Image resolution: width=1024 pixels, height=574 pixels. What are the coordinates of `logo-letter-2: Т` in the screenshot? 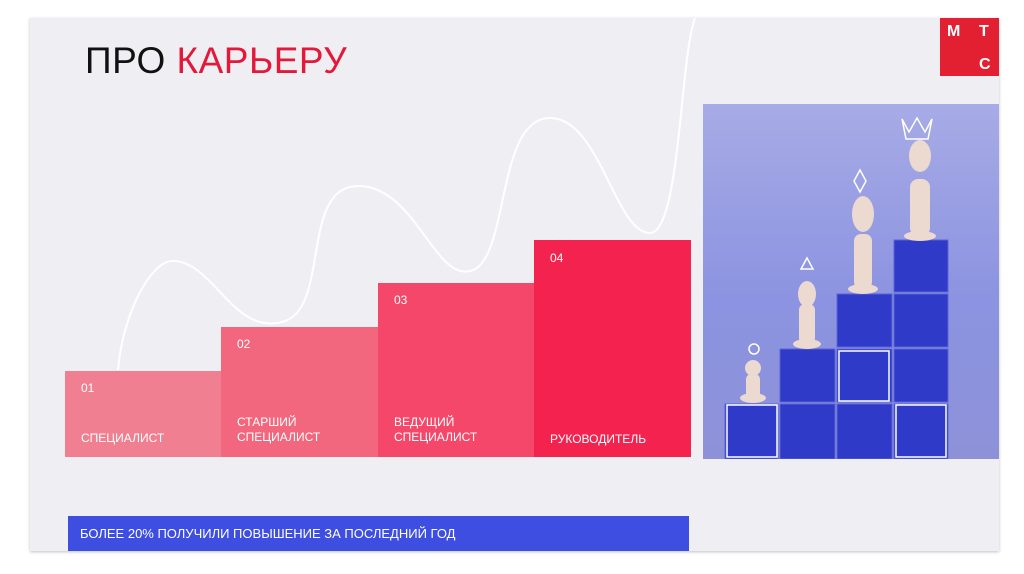 It's located at (984, 31).